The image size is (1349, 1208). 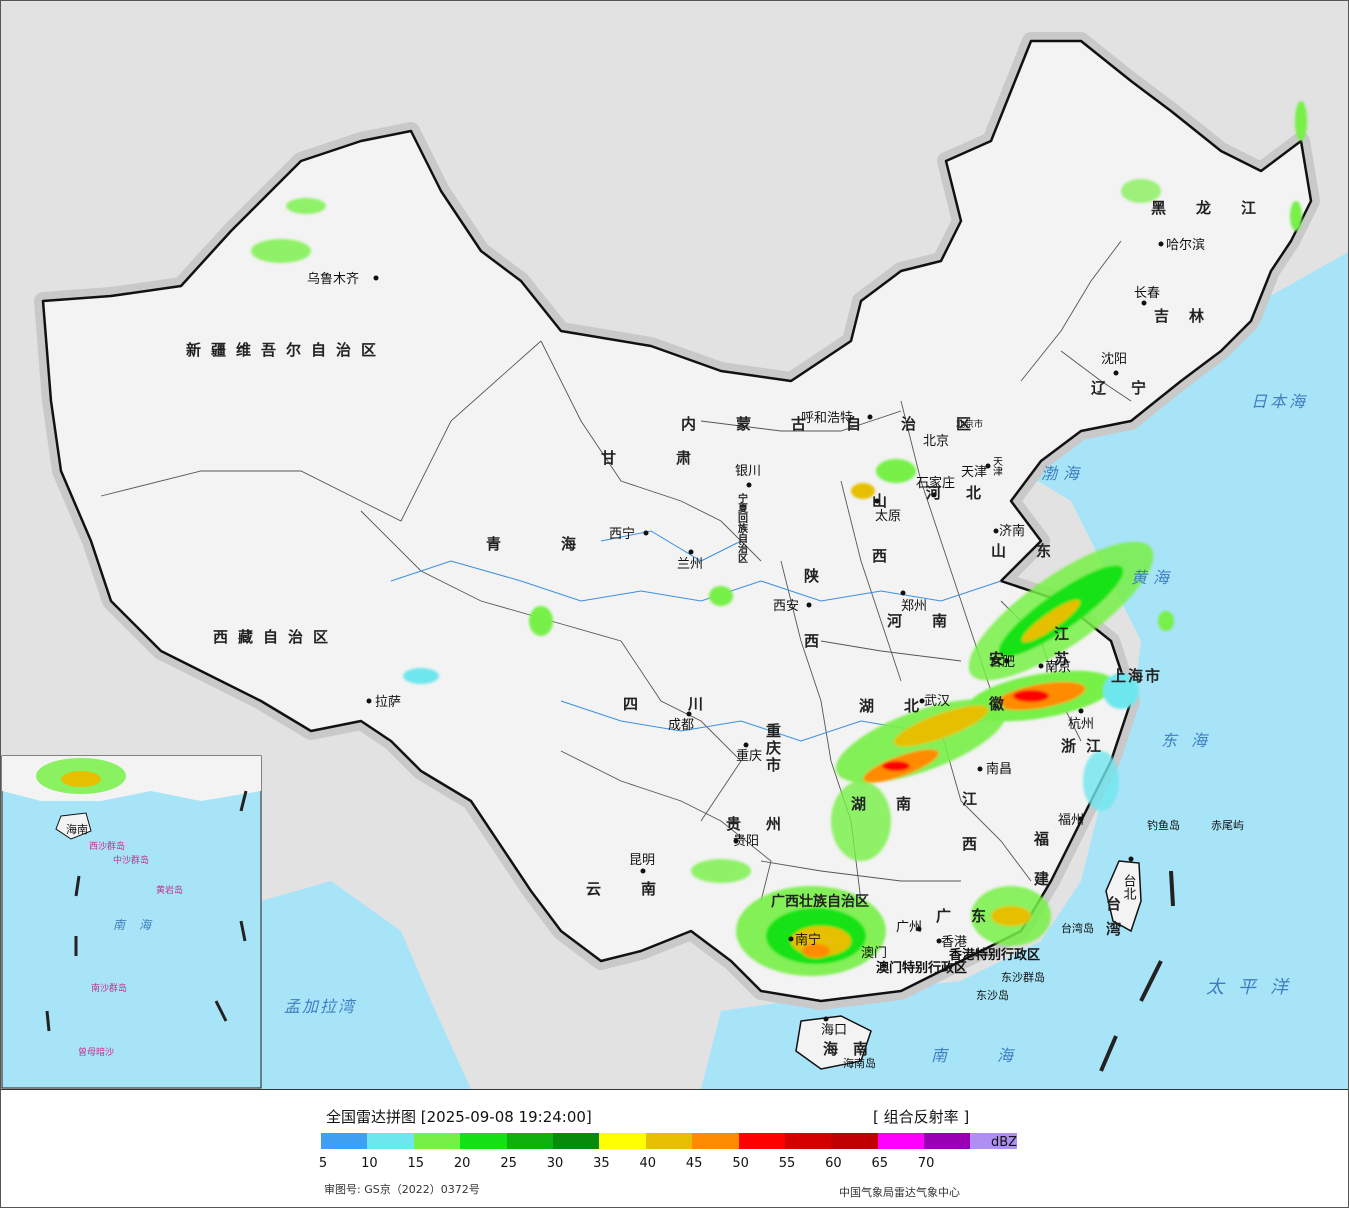 I want to click on city-guiyang: 贵阳, so click(x=746, y=841).